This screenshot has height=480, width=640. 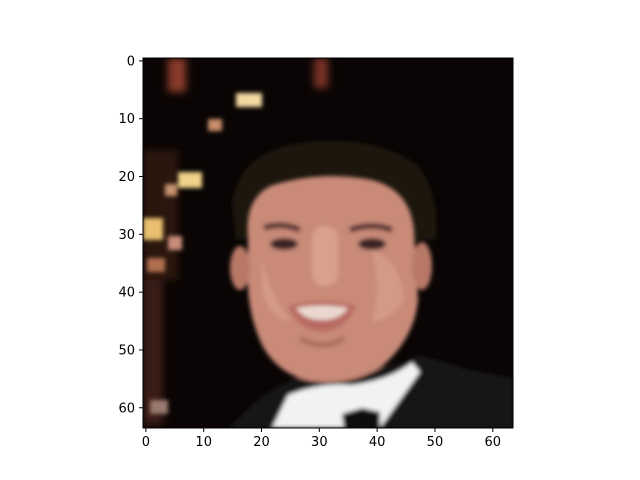 I want to click on nose, so click(x=325, y=256).